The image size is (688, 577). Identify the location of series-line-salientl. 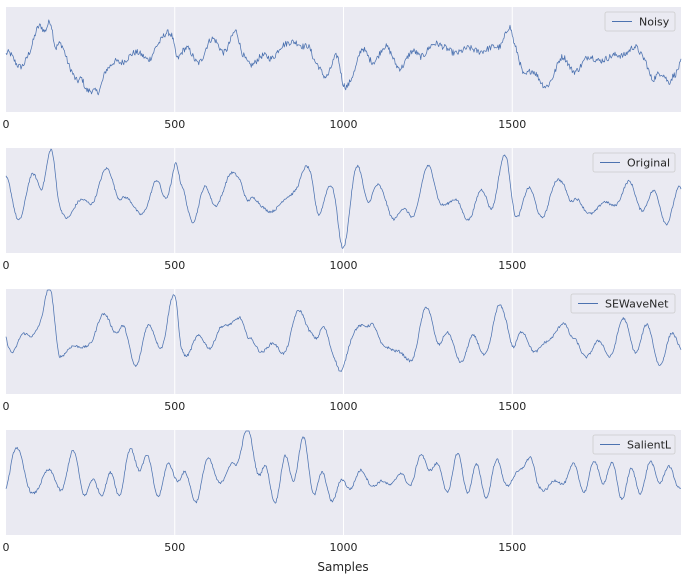
(343, 467).